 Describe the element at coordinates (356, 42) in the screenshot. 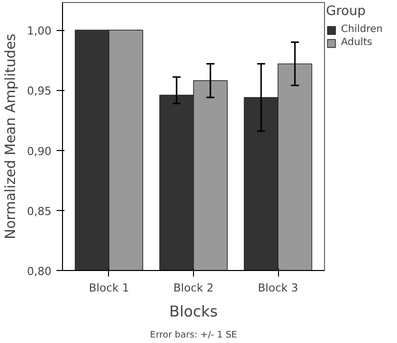

I see `legend-label: Adults` at that location.